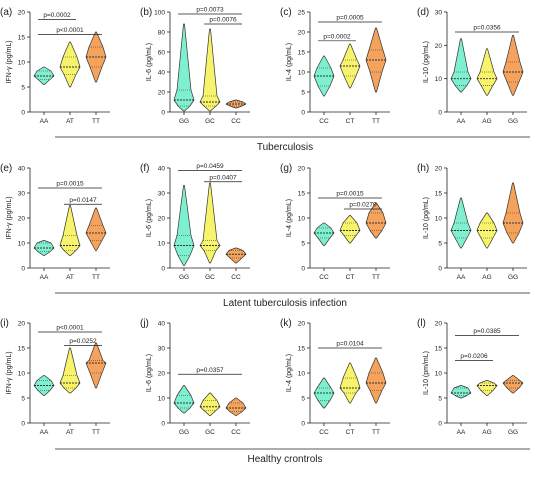  Describe the element at coordinates (286, 323) in the screenshot. I see `panel-tag: (k)` at that location.